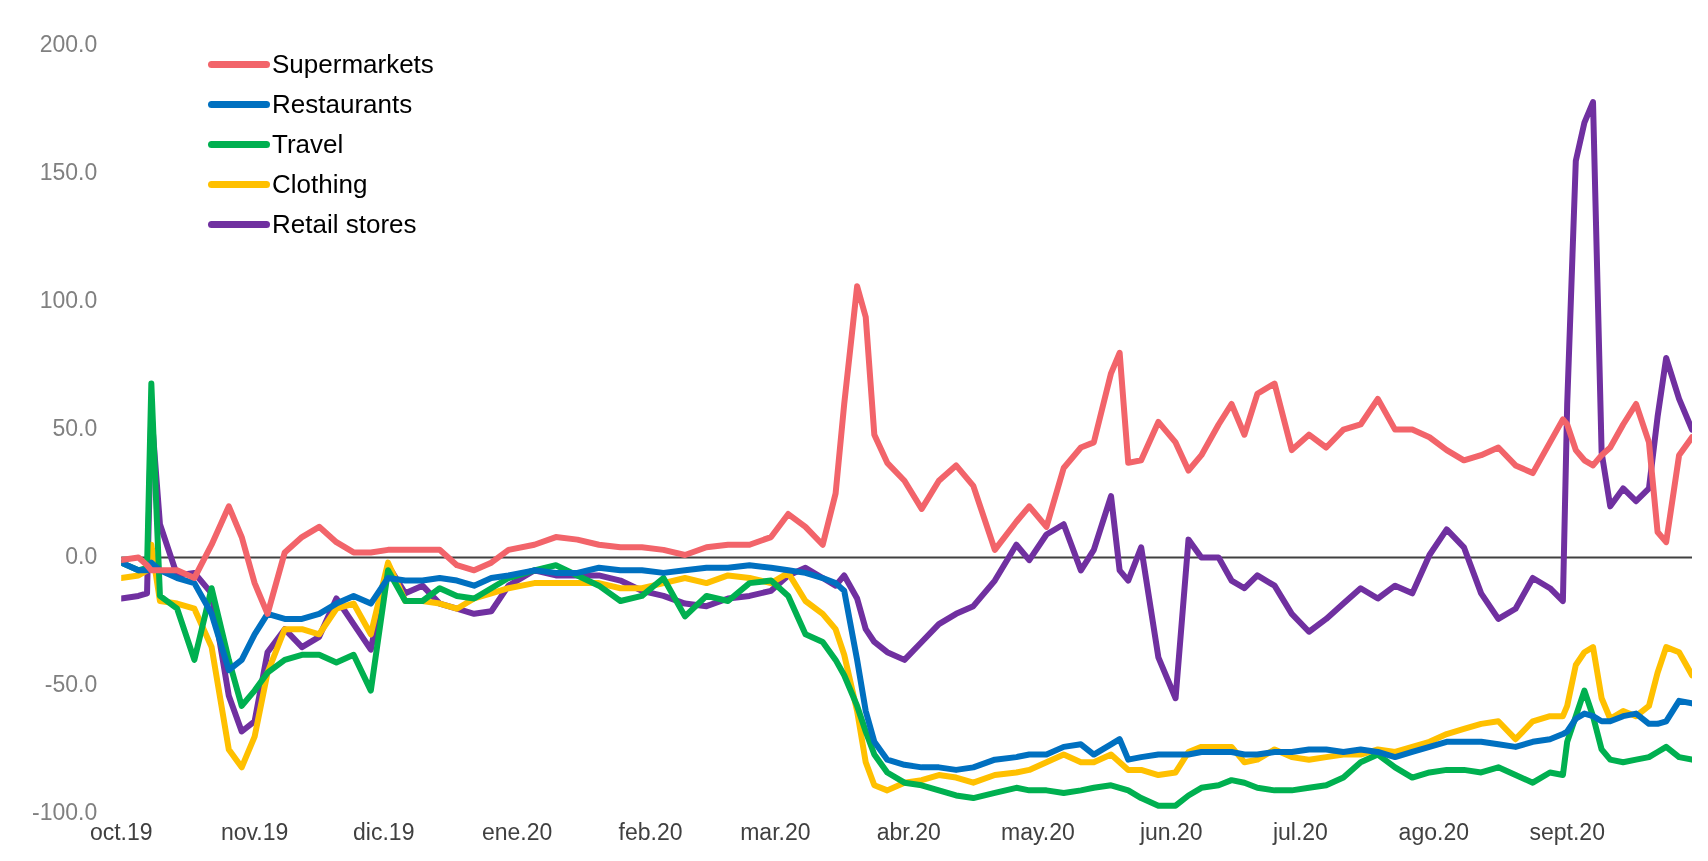 Image resolution: width=1708 pixels, height=861 pixels. I want to click on legend-label: Clothing, so click(320, 184).